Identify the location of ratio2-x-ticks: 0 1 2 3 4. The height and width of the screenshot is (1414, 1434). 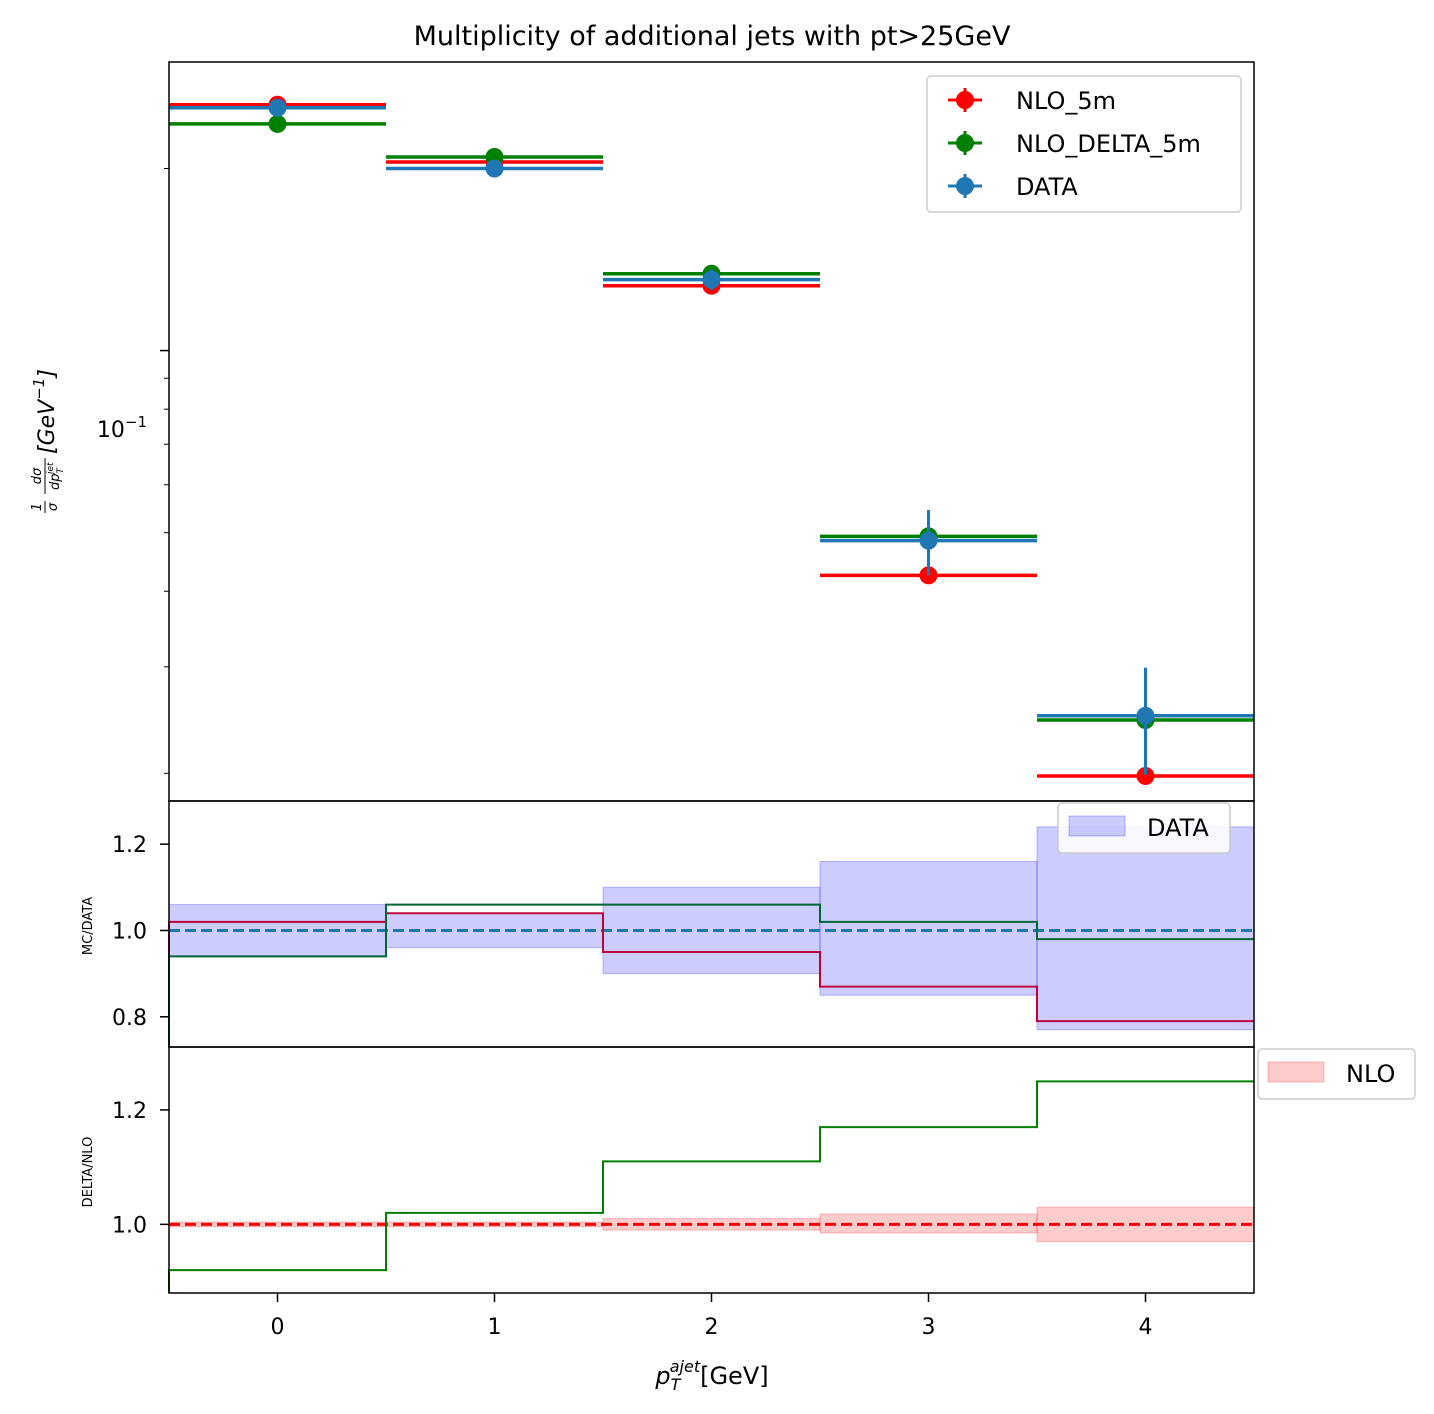
(712, 1316).